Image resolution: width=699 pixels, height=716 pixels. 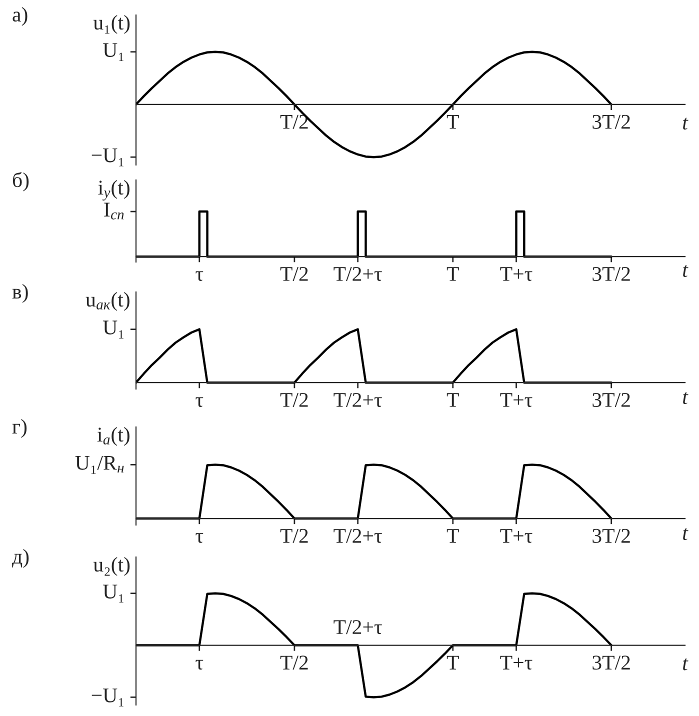 I want to click on text: I$_{сп}$, so click(x=114, y=211).